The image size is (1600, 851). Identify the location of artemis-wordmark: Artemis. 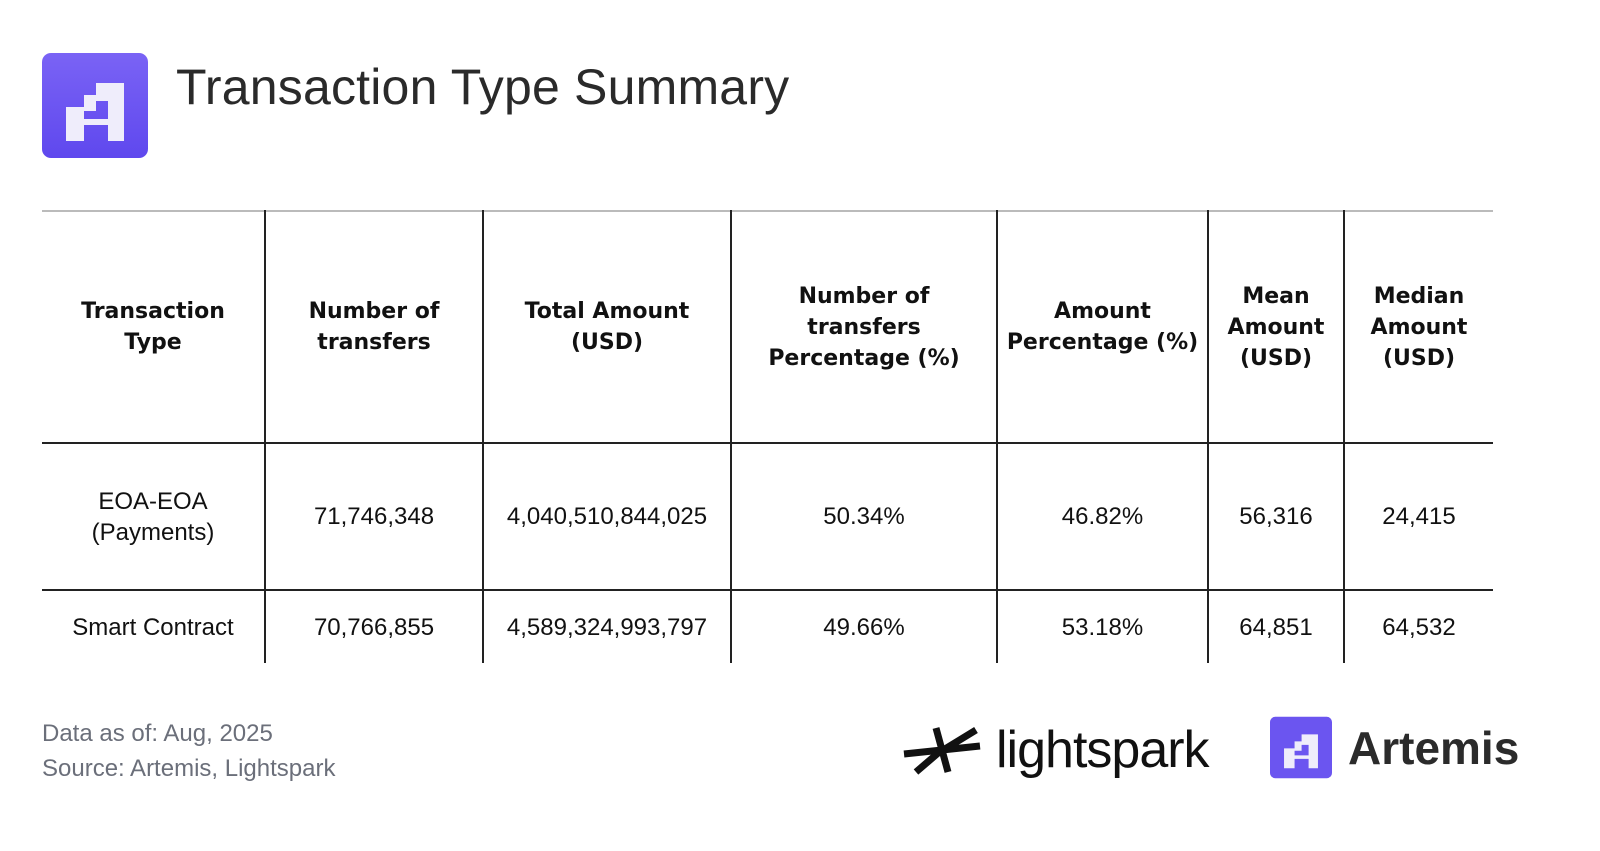
(1434, 747).